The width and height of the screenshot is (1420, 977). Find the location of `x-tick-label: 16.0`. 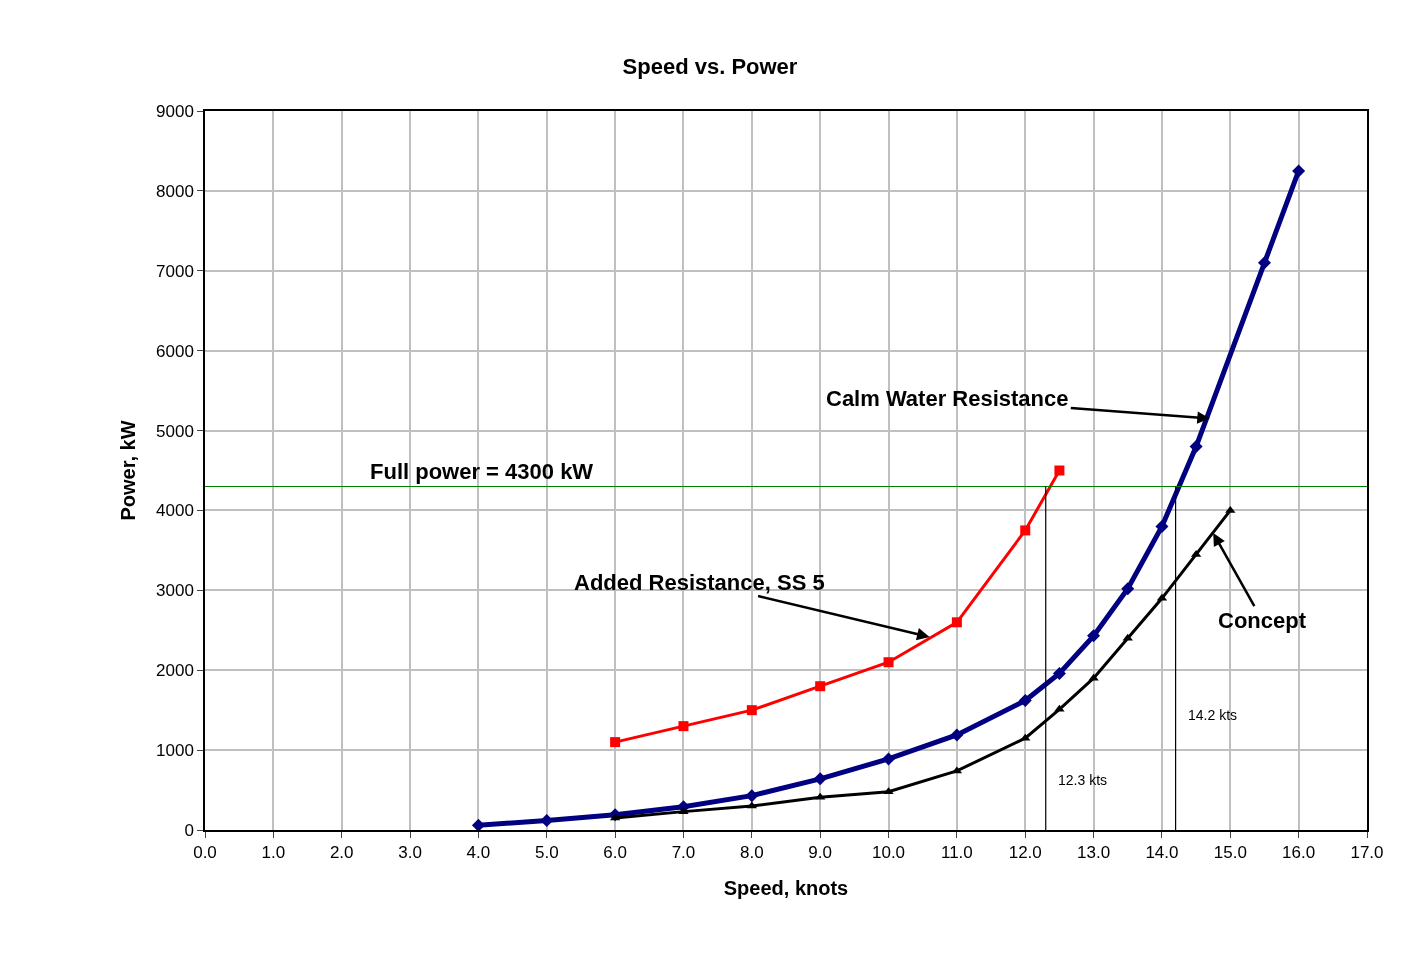

x-tick-label: 16.0 is located at coordinates (1299, 853).